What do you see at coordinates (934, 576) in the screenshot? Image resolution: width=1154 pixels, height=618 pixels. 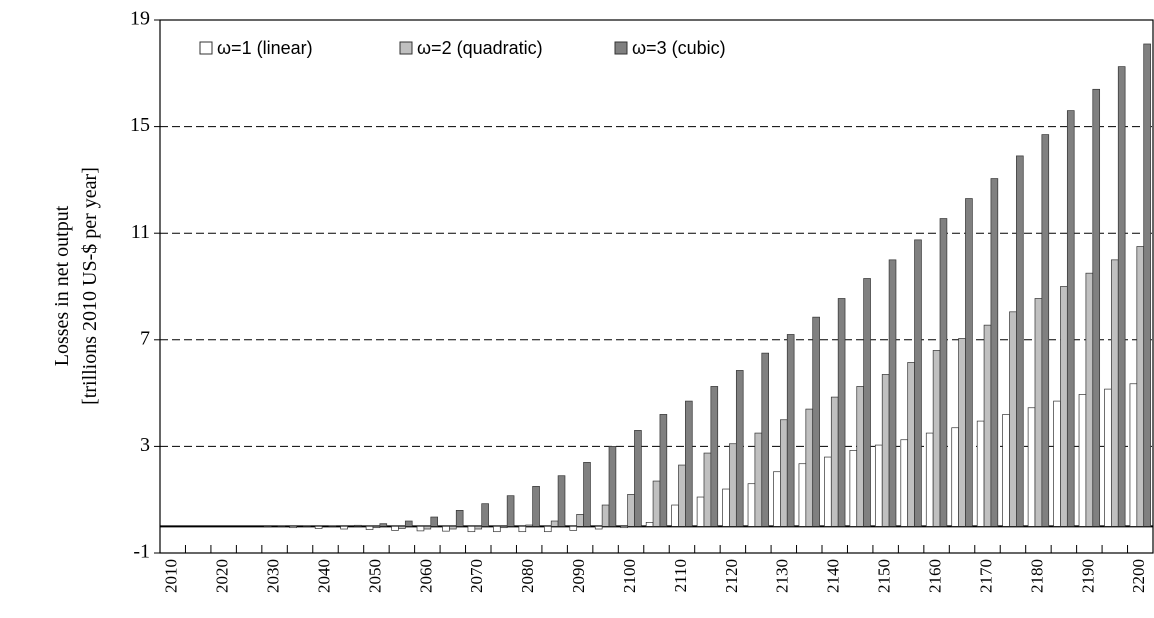 I see `x-tick-label: 2160` at bounding box center [934, 576].